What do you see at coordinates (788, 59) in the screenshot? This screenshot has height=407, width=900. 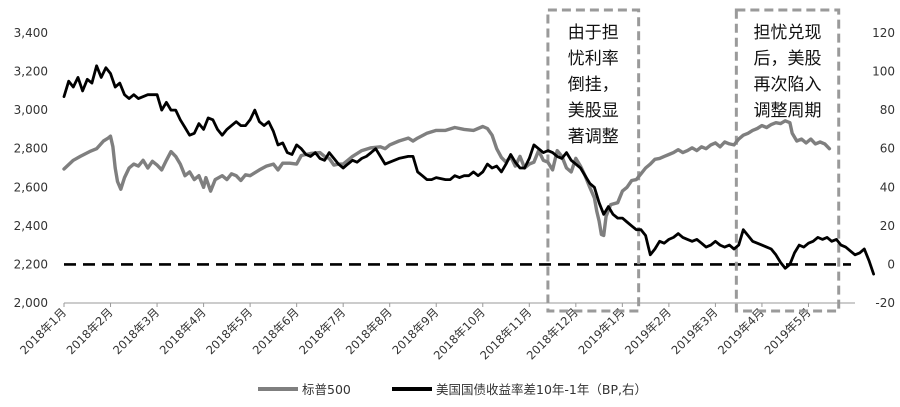 I see `annotation-text-line: 后，美股` at bounding box center [788, 59].